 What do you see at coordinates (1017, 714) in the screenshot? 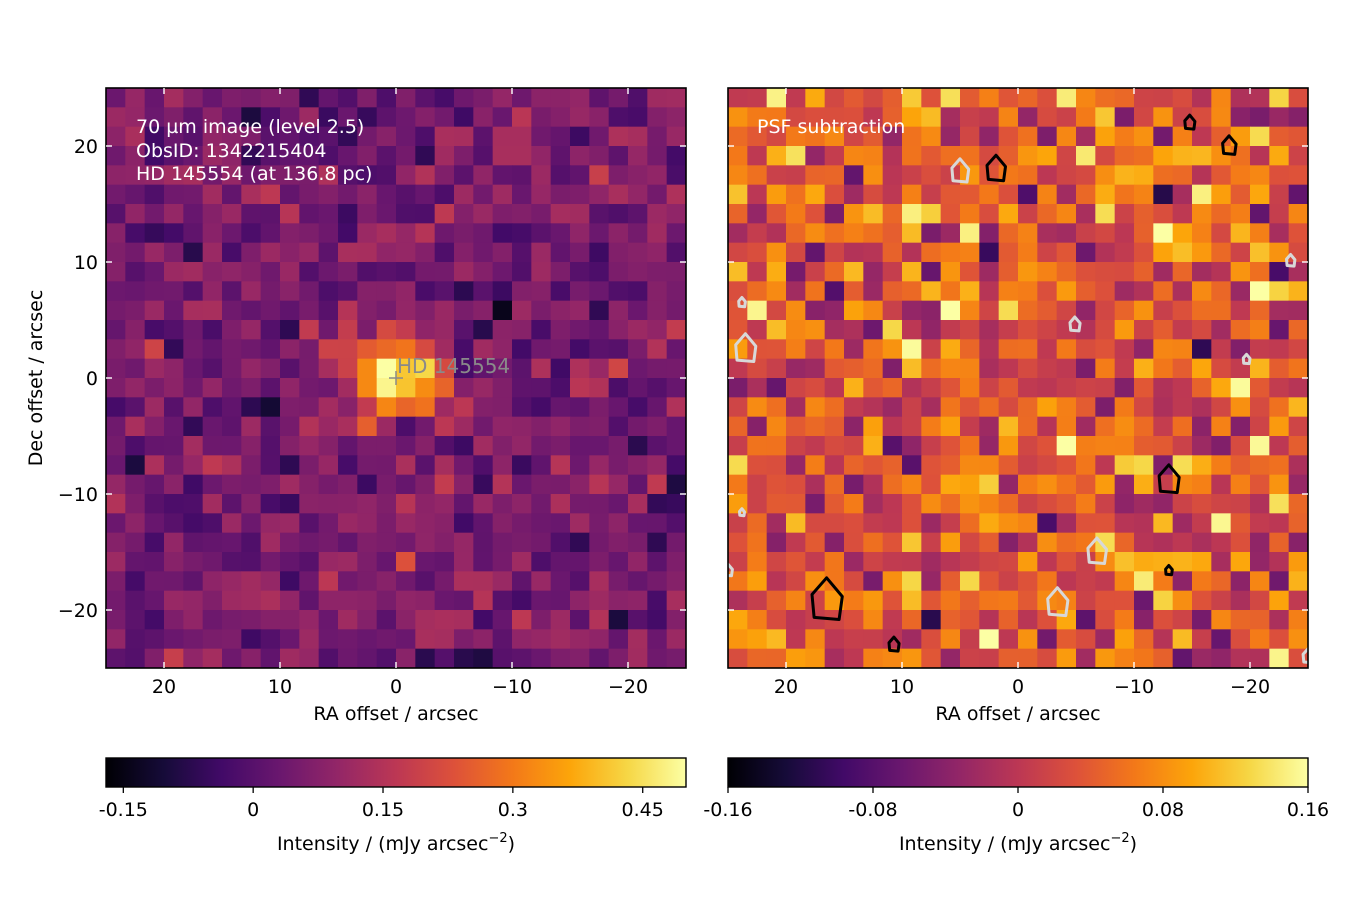
I see `right-xlabel: RA offset / arcsec` at bounding box center [1017, 714].